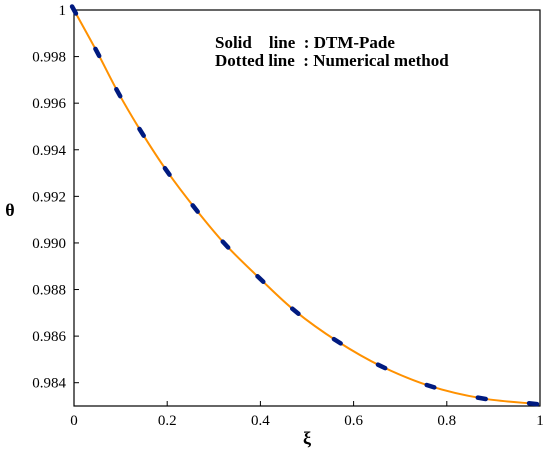 This screenshot has width=550, height=451. What do you see at coordinates (540, 421) in the screenshot?
I see `x-tick-label: 1` at bounding box center [540, 421].